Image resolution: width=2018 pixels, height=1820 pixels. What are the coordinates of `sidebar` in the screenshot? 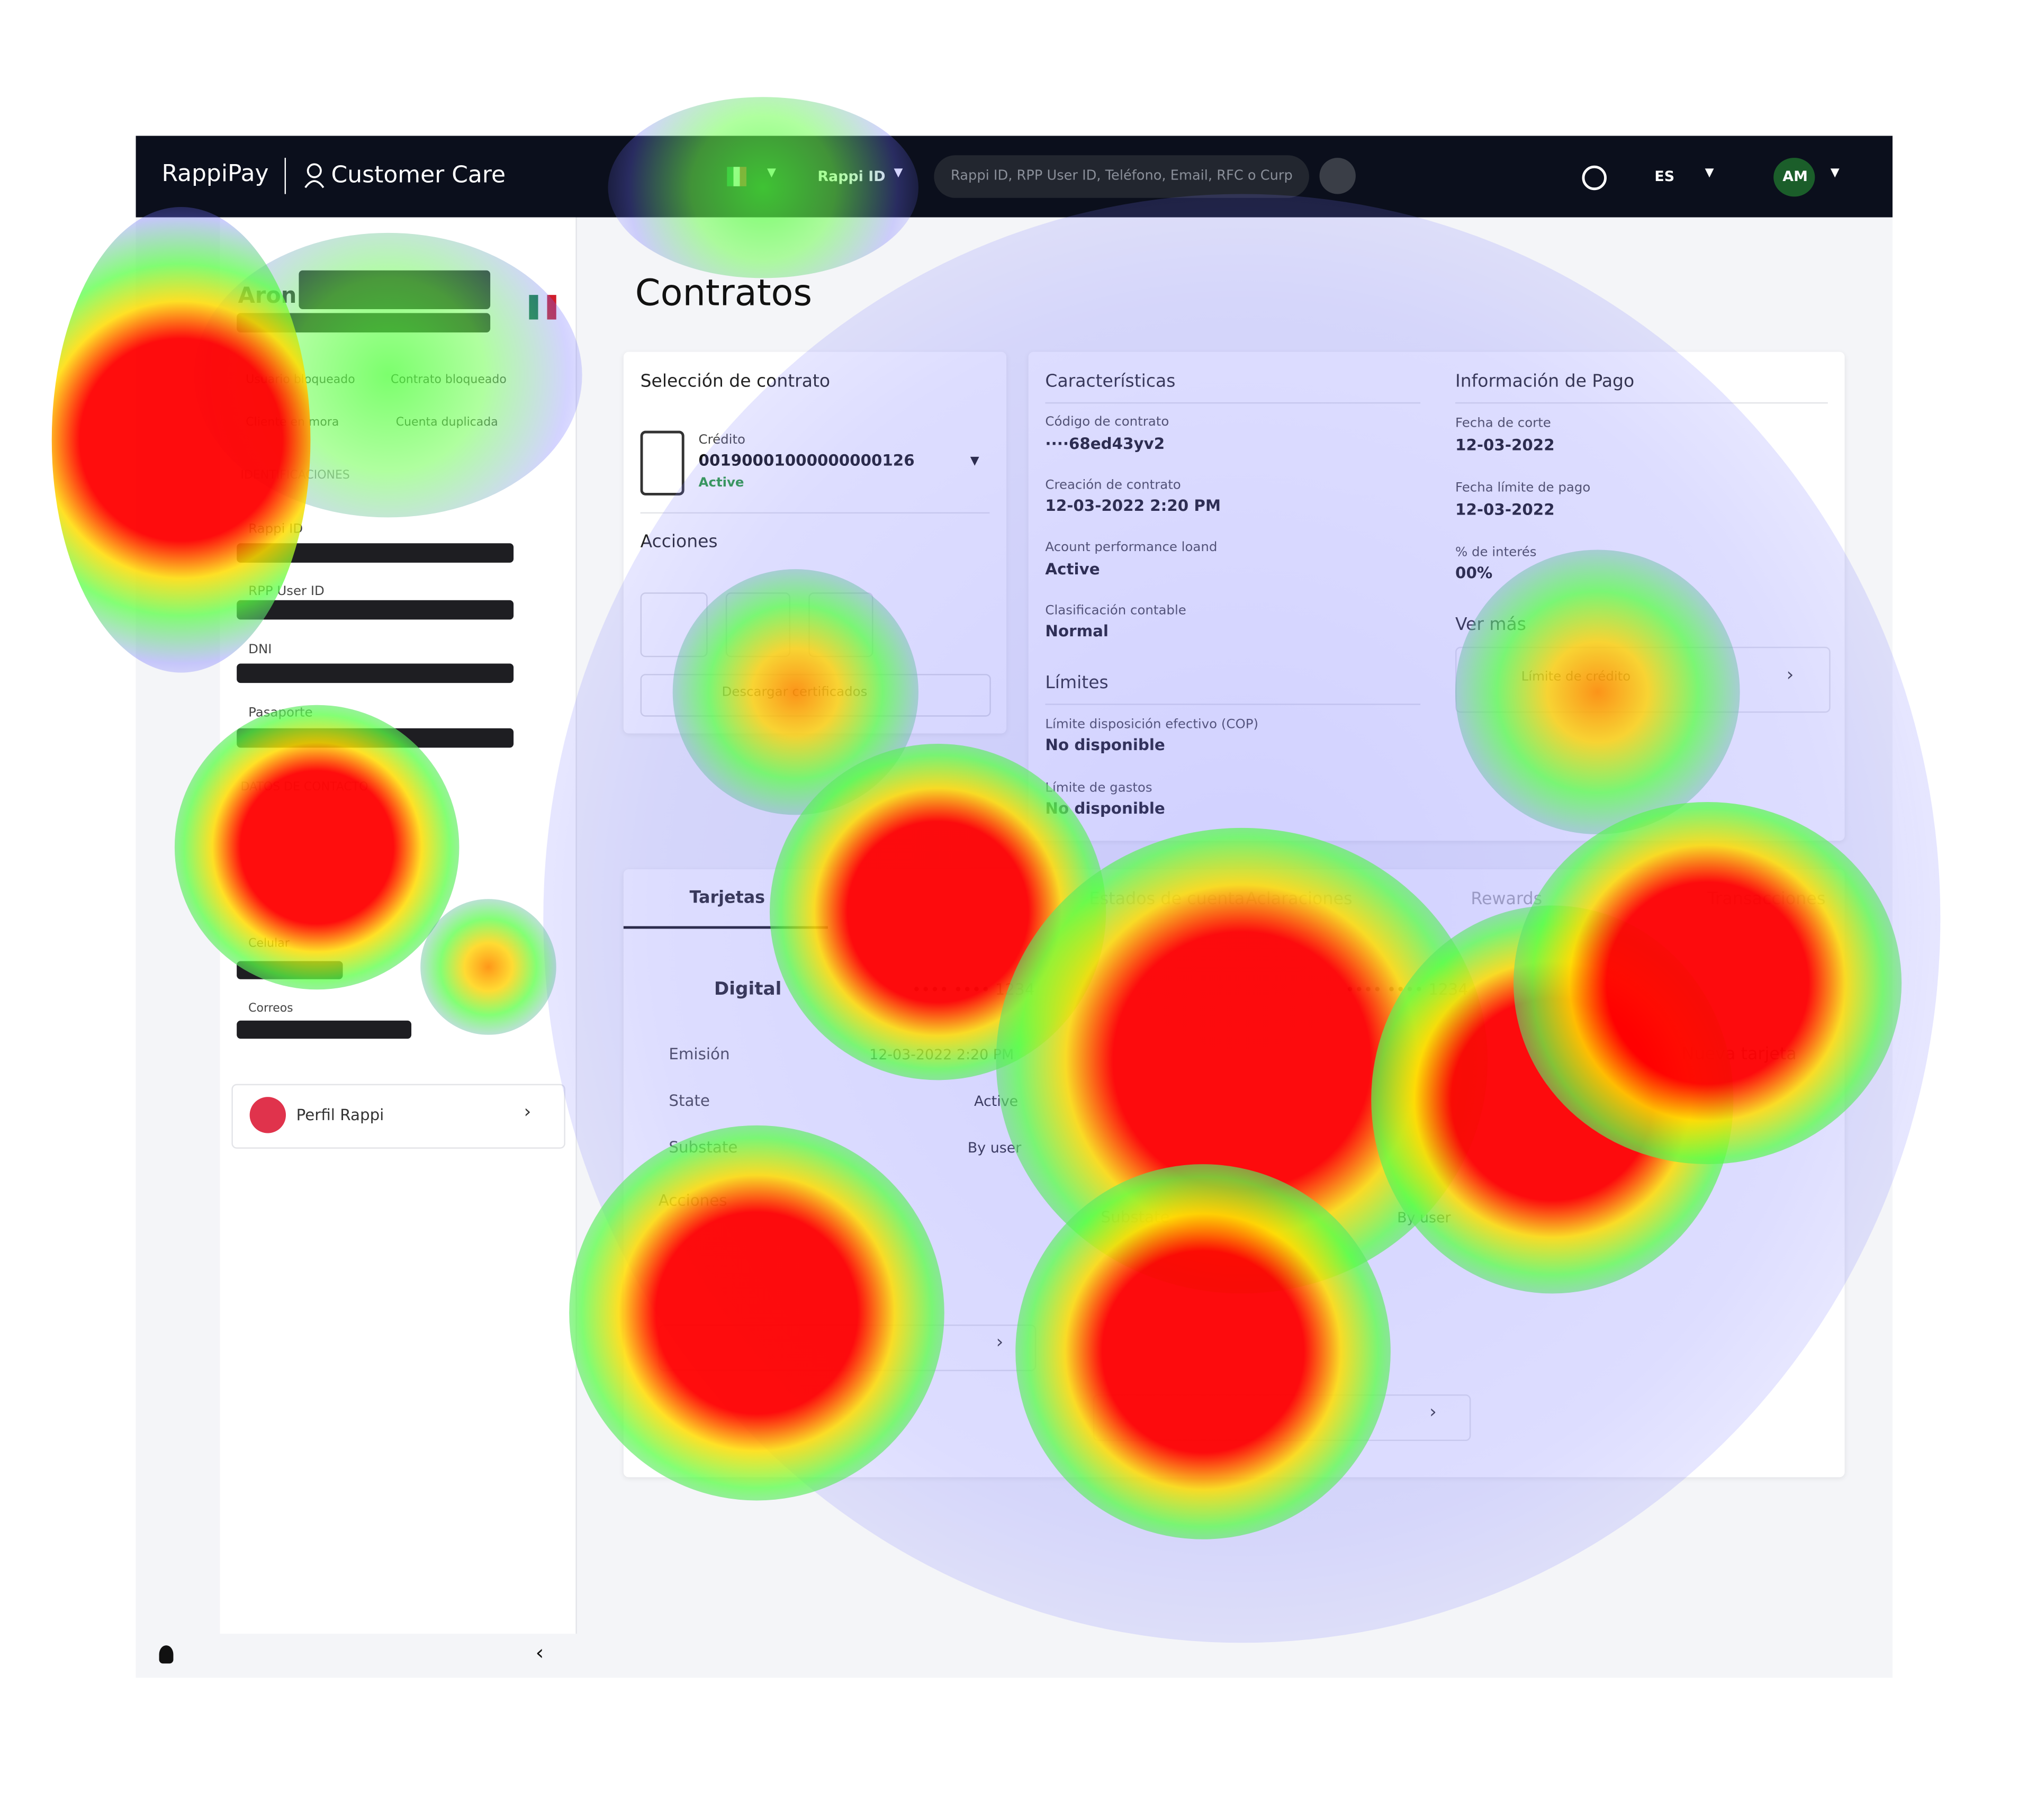 It's located at (398, 926).